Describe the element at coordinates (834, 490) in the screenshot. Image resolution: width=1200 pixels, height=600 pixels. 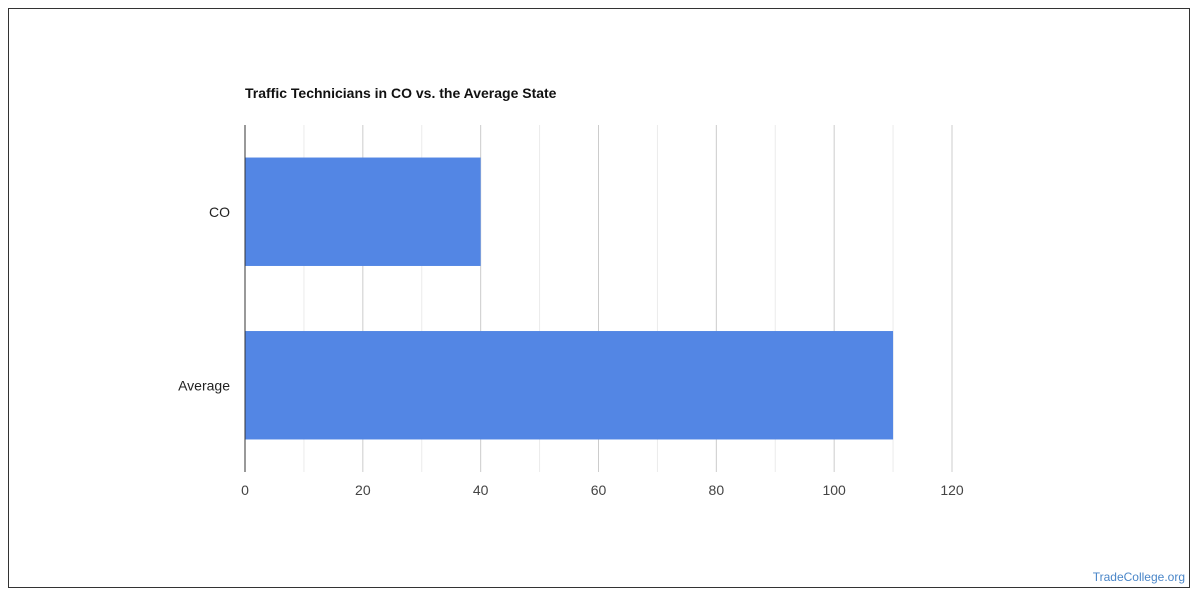
I see `x-tick-label: 100` at that location.